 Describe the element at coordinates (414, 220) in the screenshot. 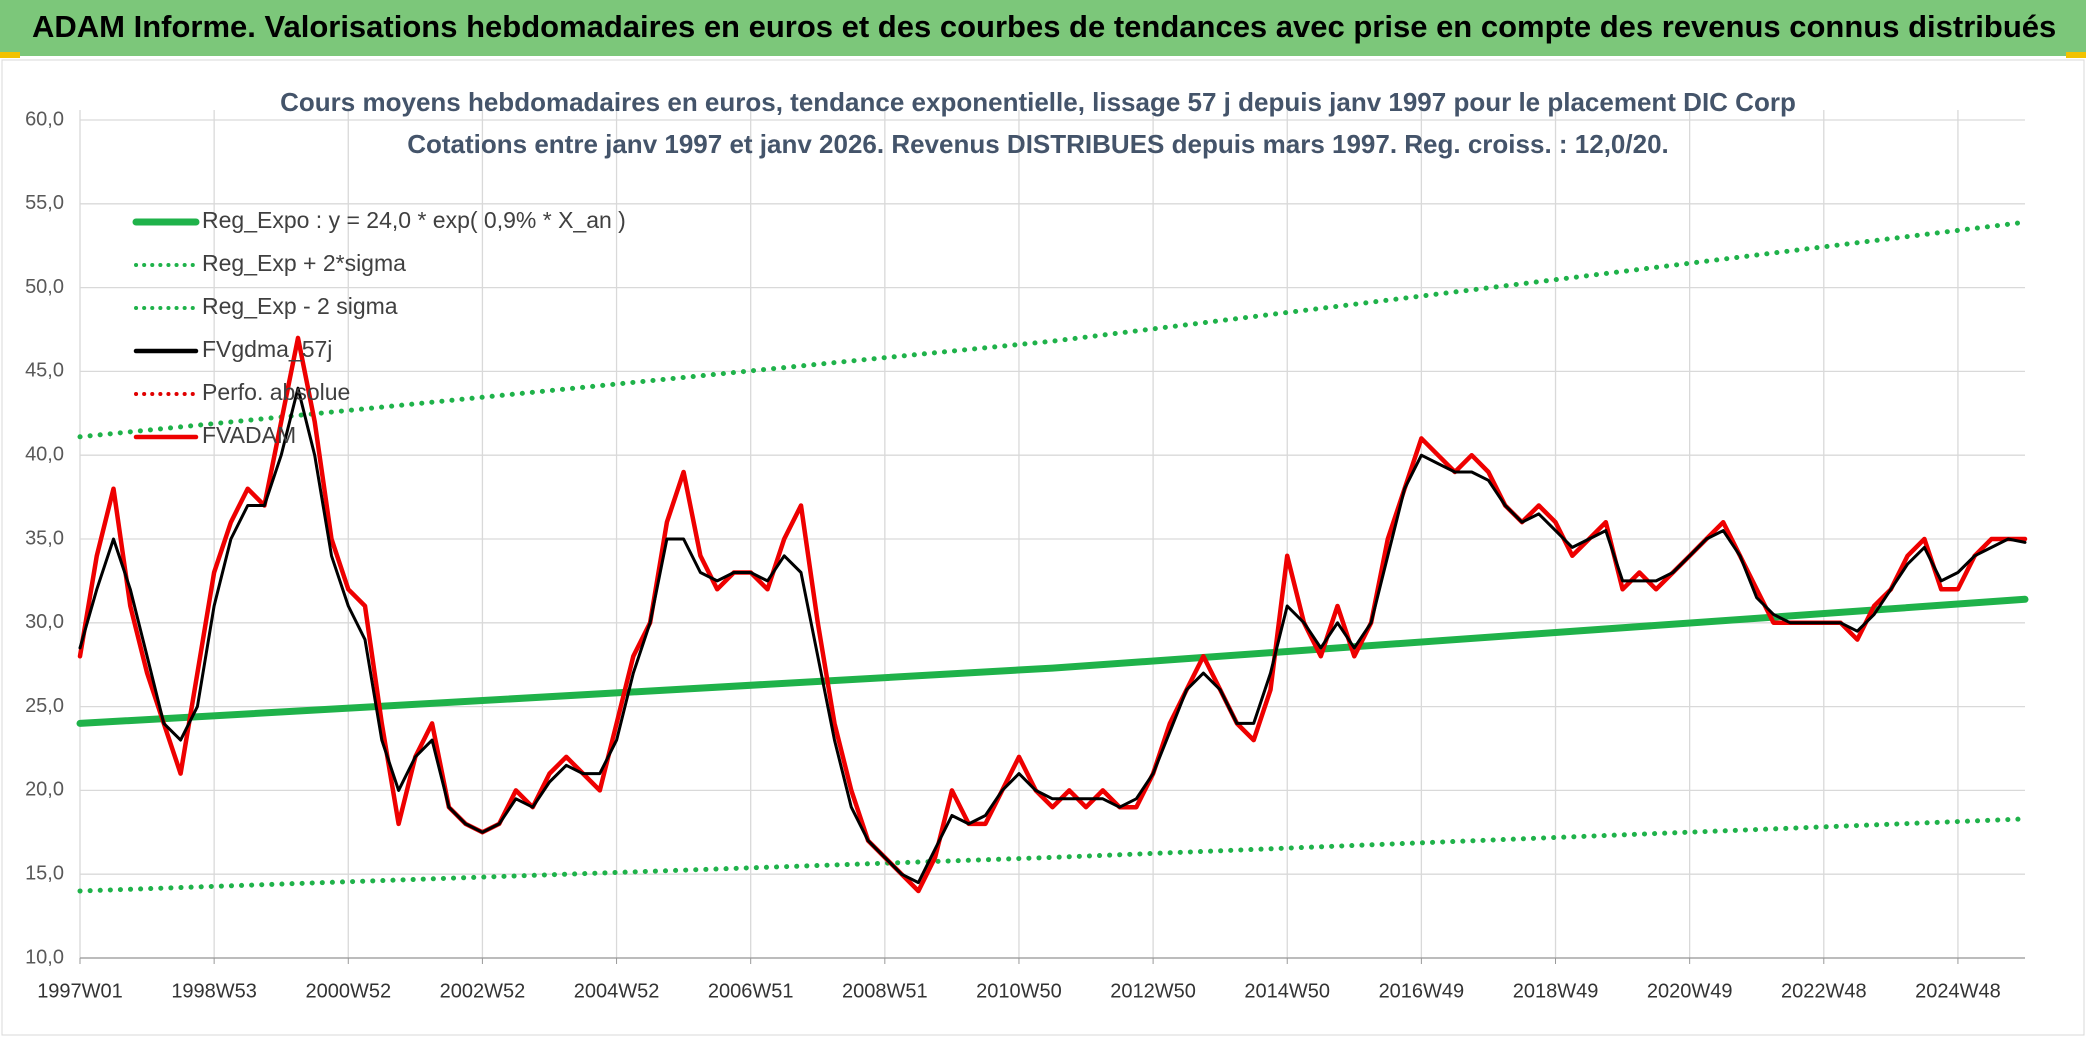

I see `legend-label: Reg_Expo : y = 24,0 * exp( 0,9% * X_an )` at that location.